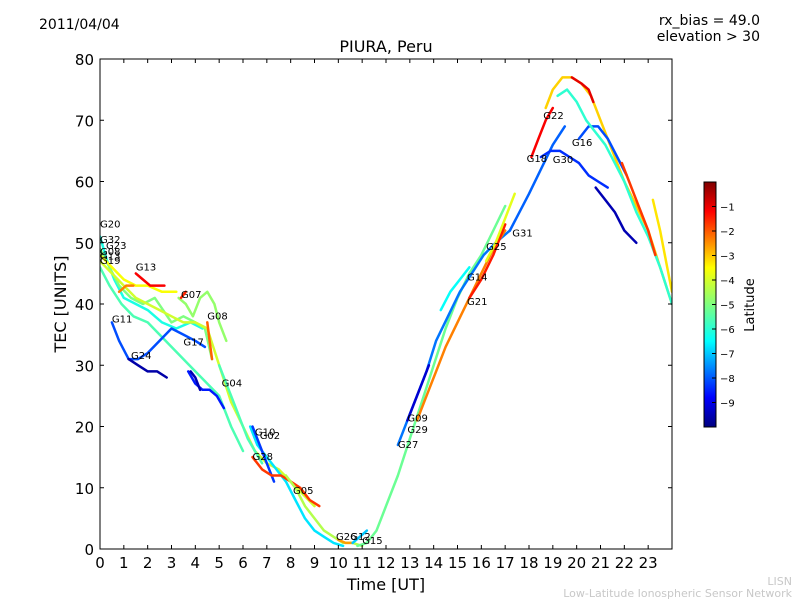 This screenshot has width=800, height=600. What do you see at coordinates (457, 563) in the screenshot?
I see `x-tick-label: 15` at bounding box center [457, 563].